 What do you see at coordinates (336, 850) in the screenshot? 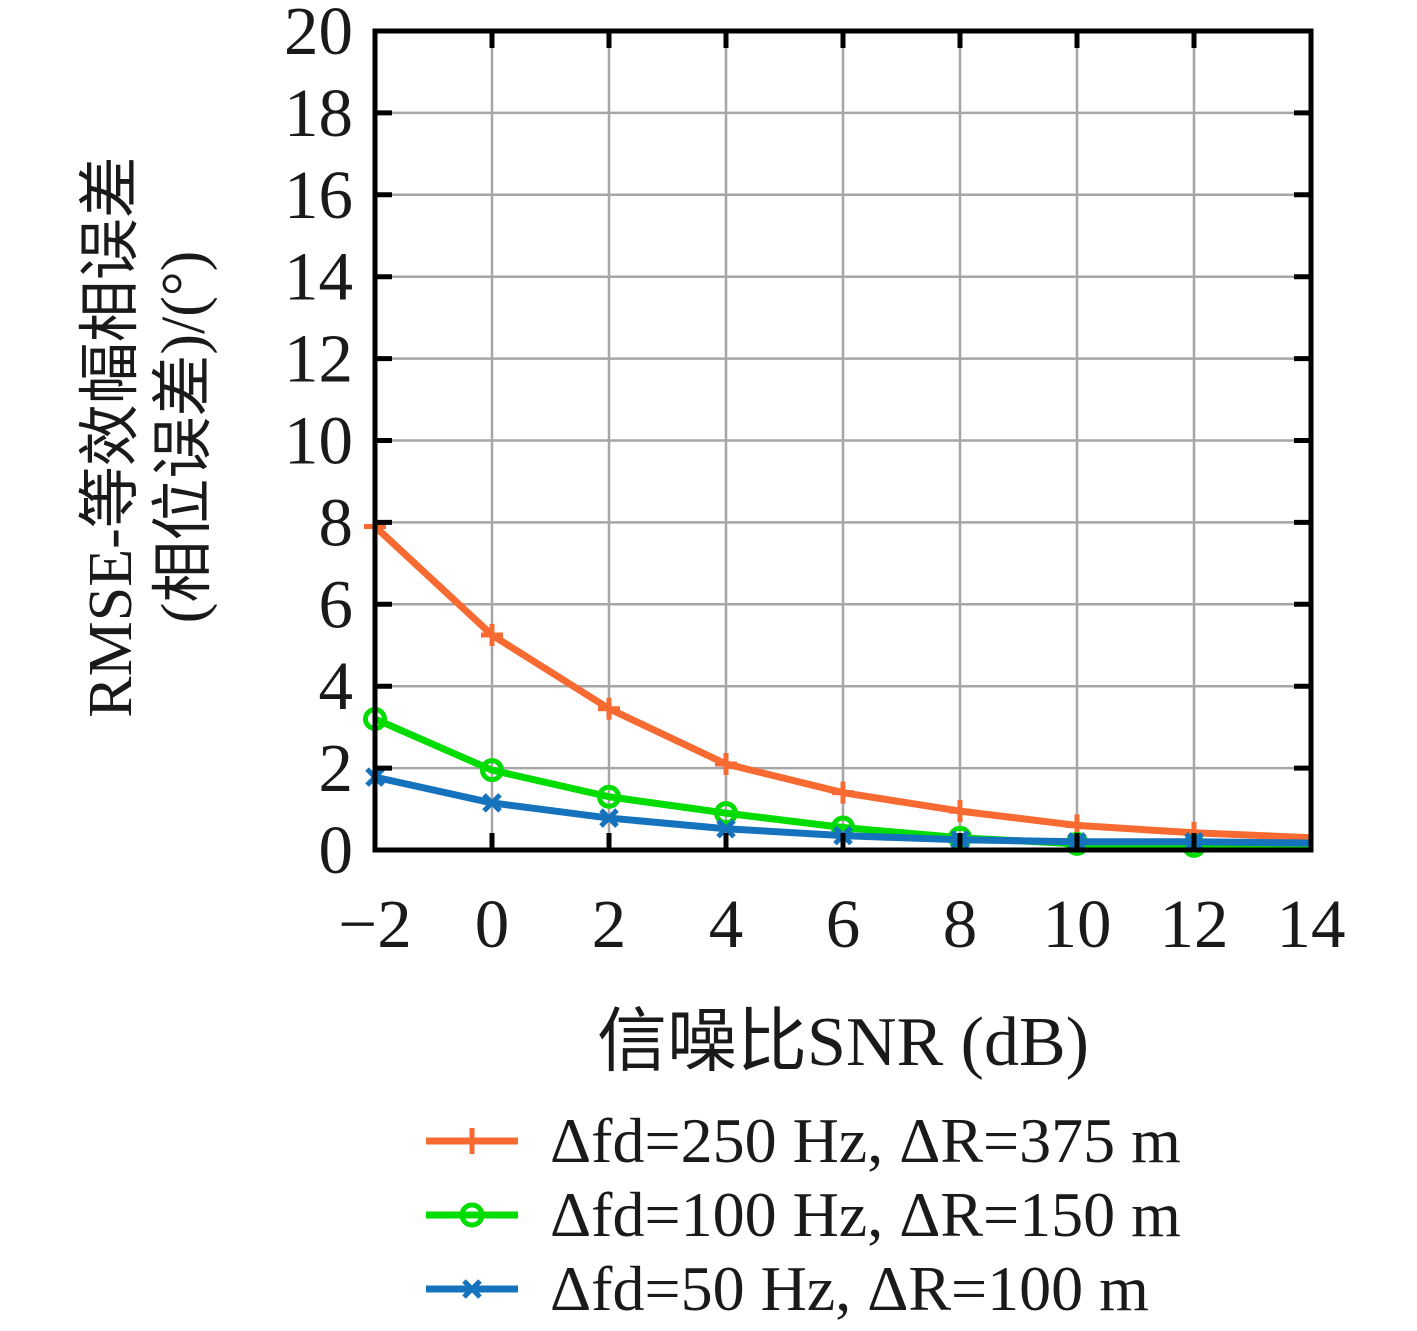
I see `y-tick-label: 0` at bounding box center [336, 850].